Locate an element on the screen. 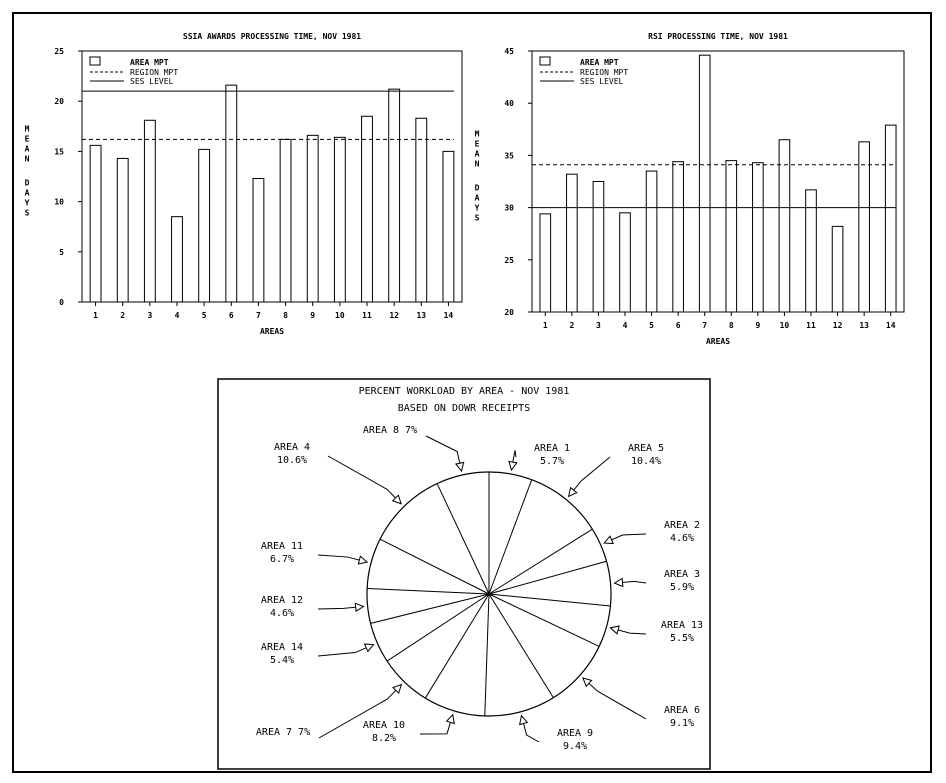  pie-slice-name: AREA 11 is located at coordinates (282, 546).